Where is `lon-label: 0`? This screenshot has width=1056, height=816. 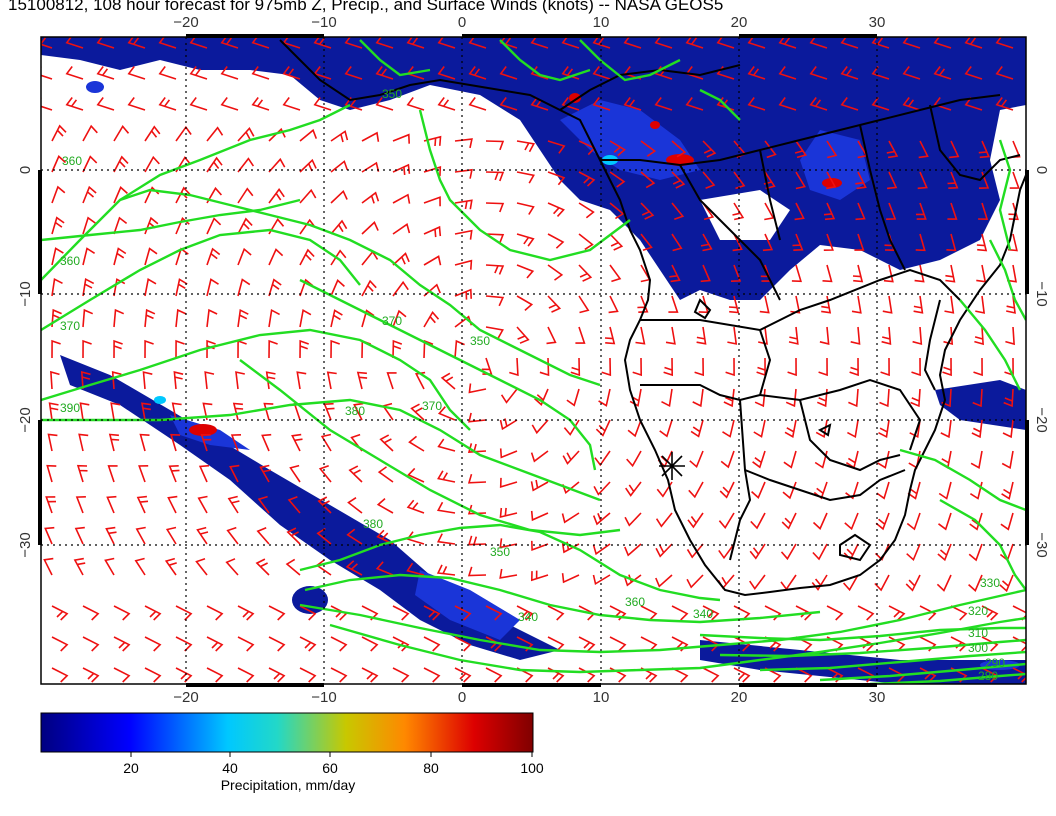
lon-label: 0 is located at coordinates (462, 22).